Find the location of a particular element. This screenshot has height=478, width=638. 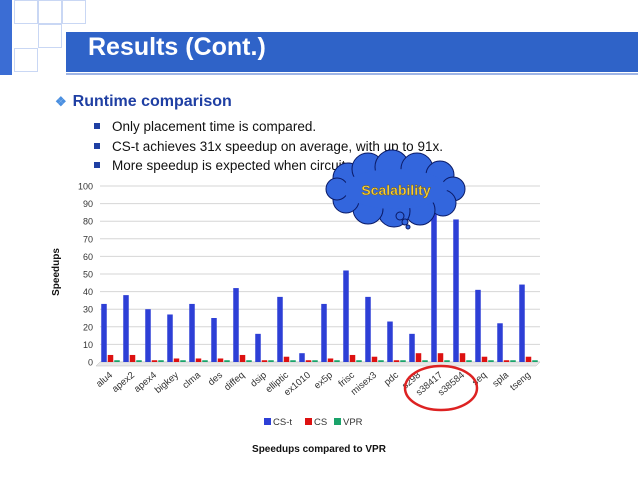

bar-cs-t-pdc is located at coordinates (390, 341).